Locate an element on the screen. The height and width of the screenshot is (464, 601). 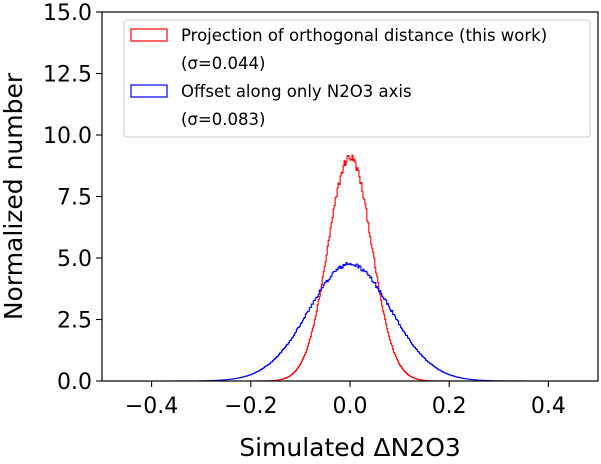
legend-sigma-projection: (σ=0.044) is located at coordinates (223, 63).